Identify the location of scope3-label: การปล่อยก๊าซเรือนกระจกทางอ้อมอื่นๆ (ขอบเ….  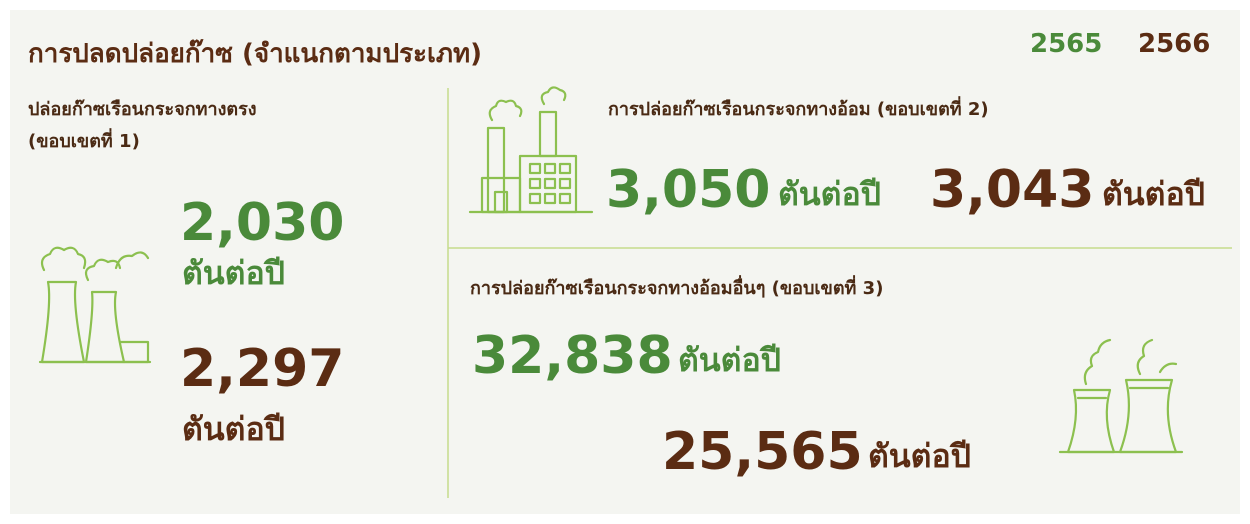
(676, 287).